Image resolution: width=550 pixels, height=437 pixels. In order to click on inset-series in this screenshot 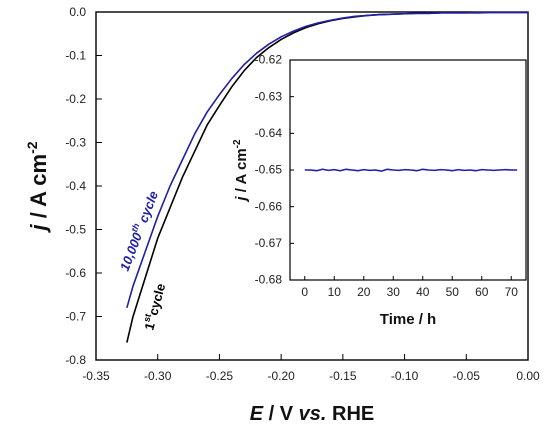, I will do `click(411, 170)`.